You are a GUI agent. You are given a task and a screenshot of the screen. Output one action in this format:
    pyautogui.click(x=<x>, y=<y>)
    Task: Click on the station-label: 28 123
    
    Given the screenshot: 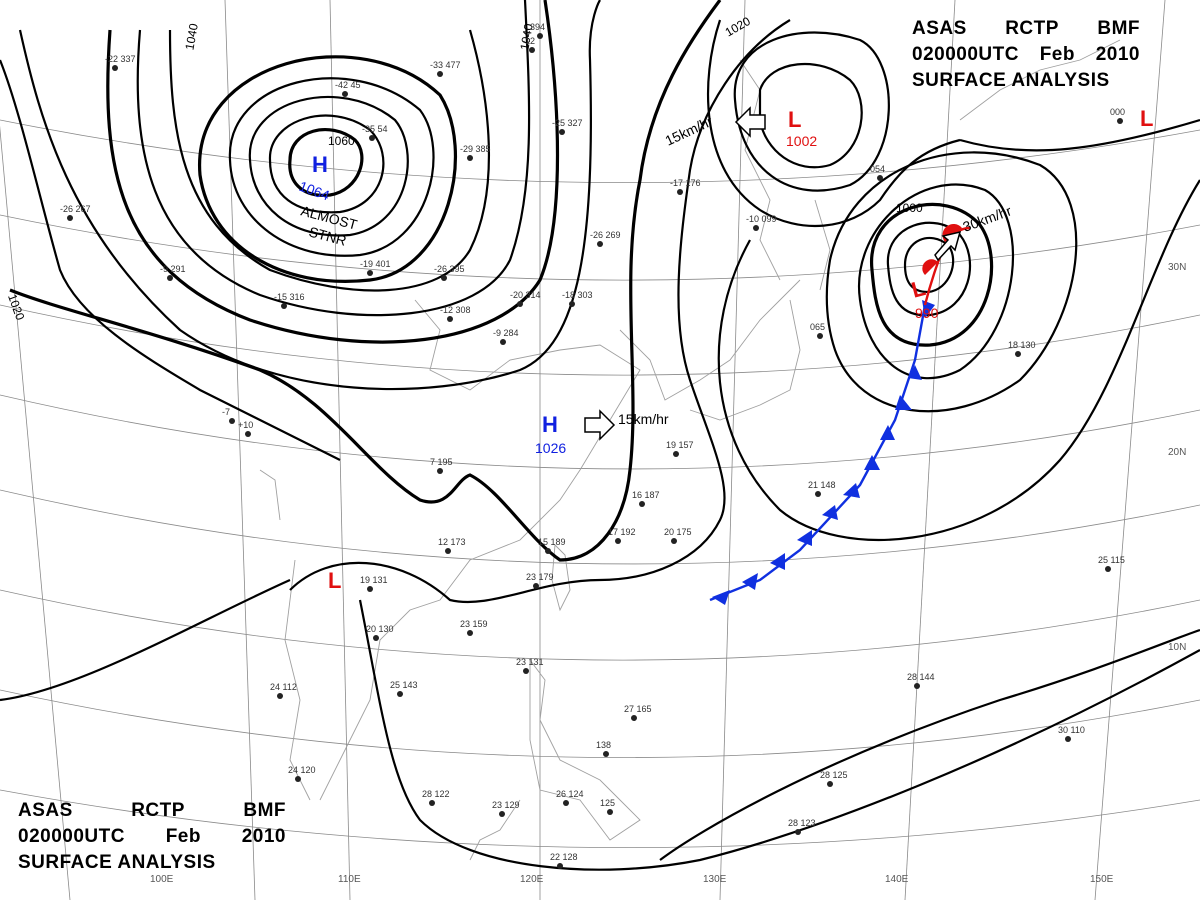 What is the action you would take?
    pyautogui.click(x=802, y=823)
    